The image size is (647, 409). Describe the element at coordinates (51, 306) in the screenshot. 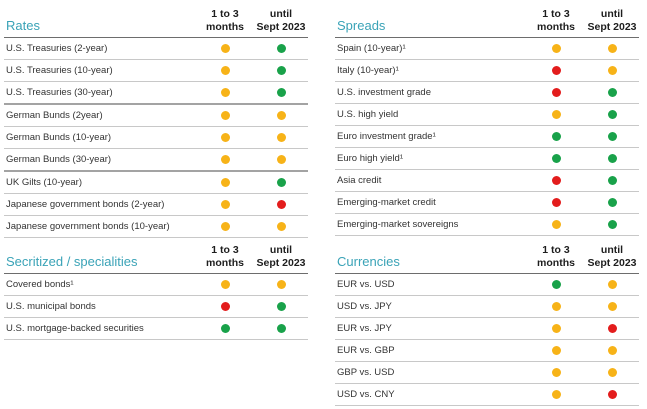

I see `row-label: U.S. municipal bonds` at that location.